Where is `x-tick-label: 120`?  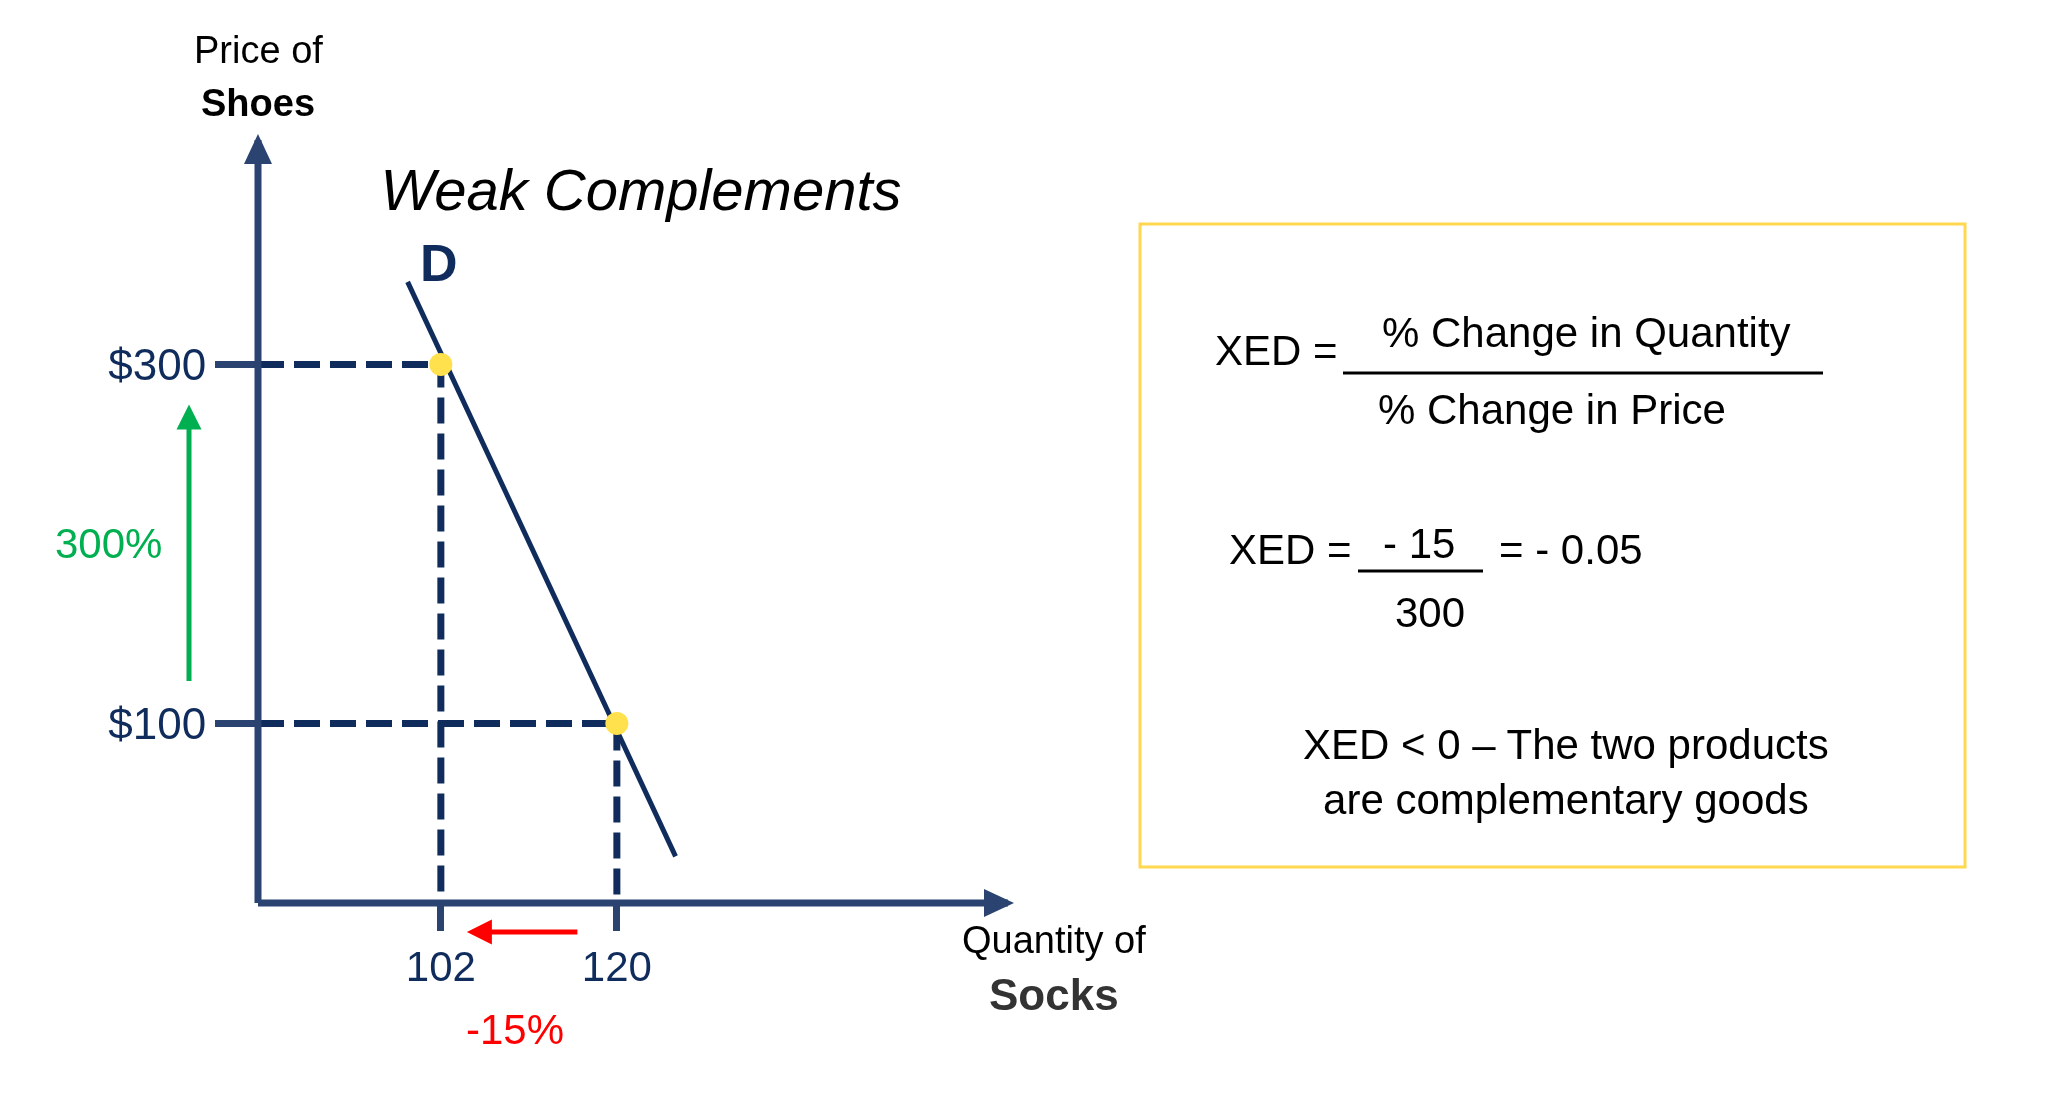 x-tick-label: 120 is located at coordinates (616, 967).